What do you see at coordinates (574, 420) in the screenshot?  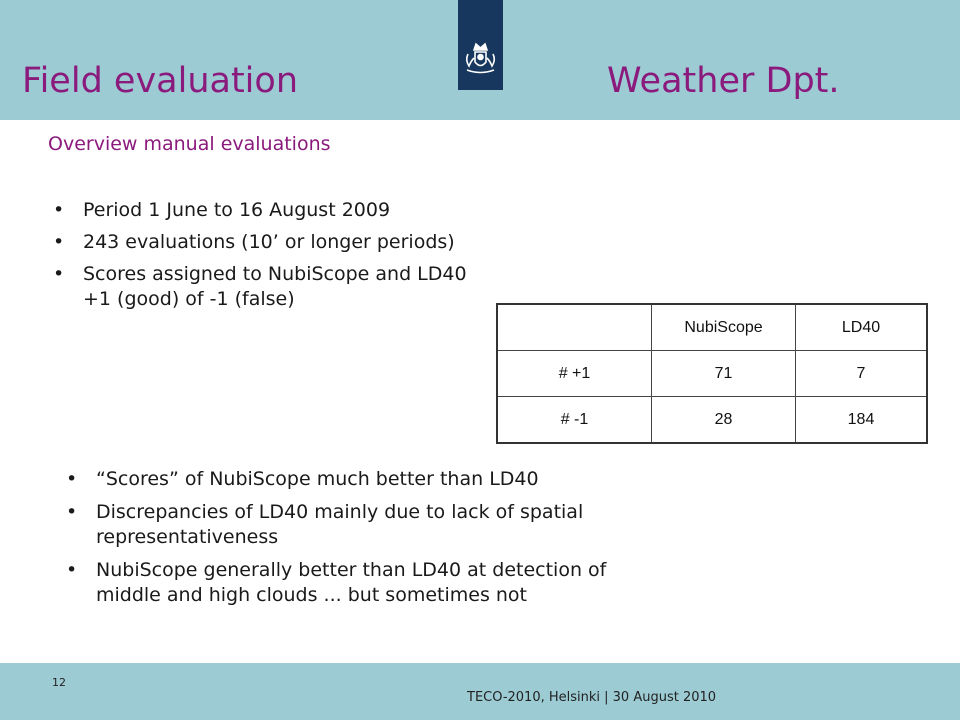 I see `table-row-label: # -1` at bounding box center [574, 420].